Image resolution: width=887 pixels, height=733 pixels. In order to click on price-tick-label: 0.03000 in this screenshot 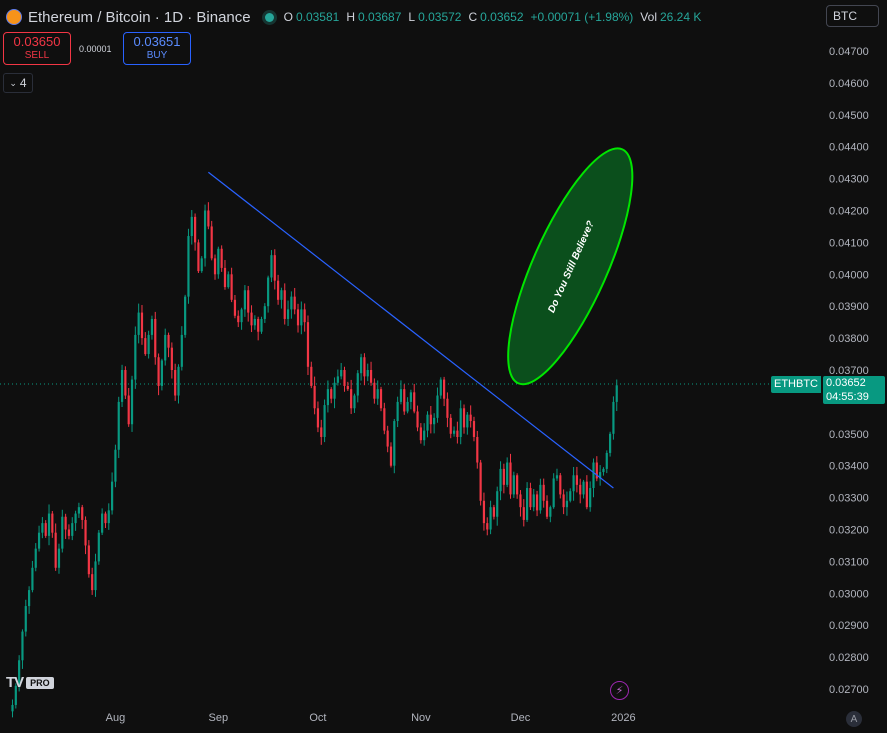, I will do `click(849, 594)`.